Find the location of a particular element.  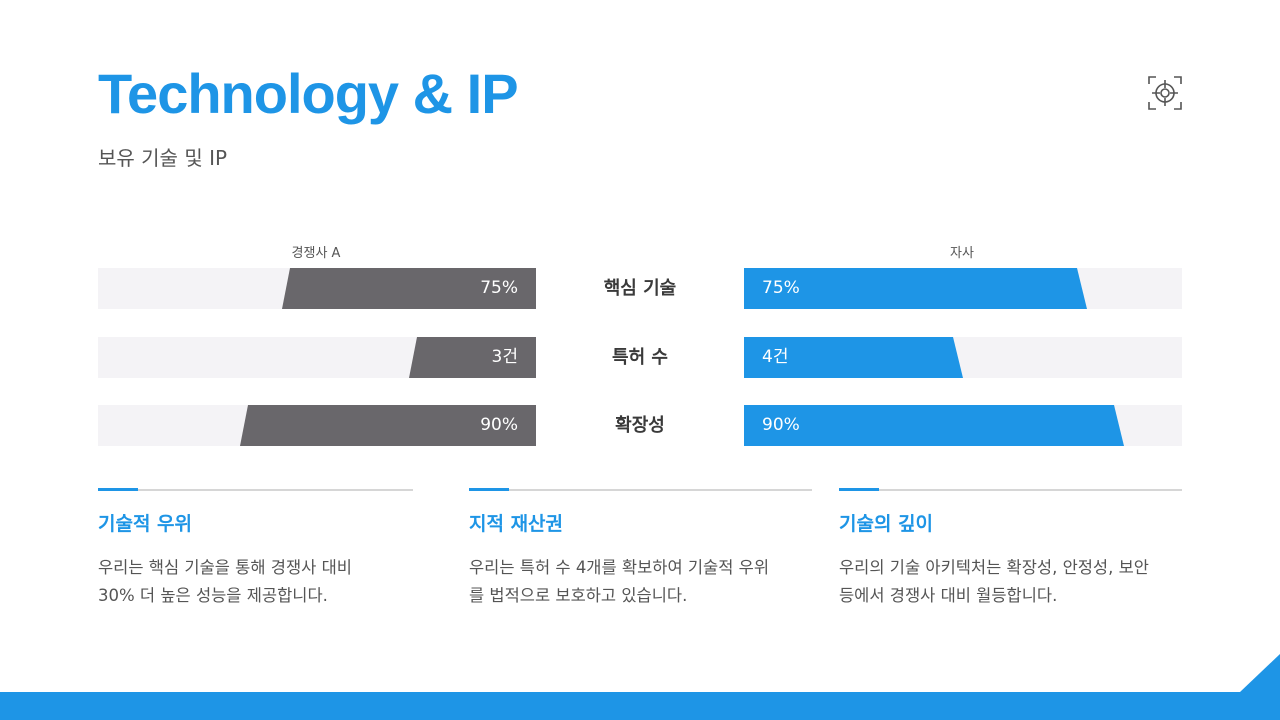

page-title: Technology & IP is located at coordinates (308, 93).